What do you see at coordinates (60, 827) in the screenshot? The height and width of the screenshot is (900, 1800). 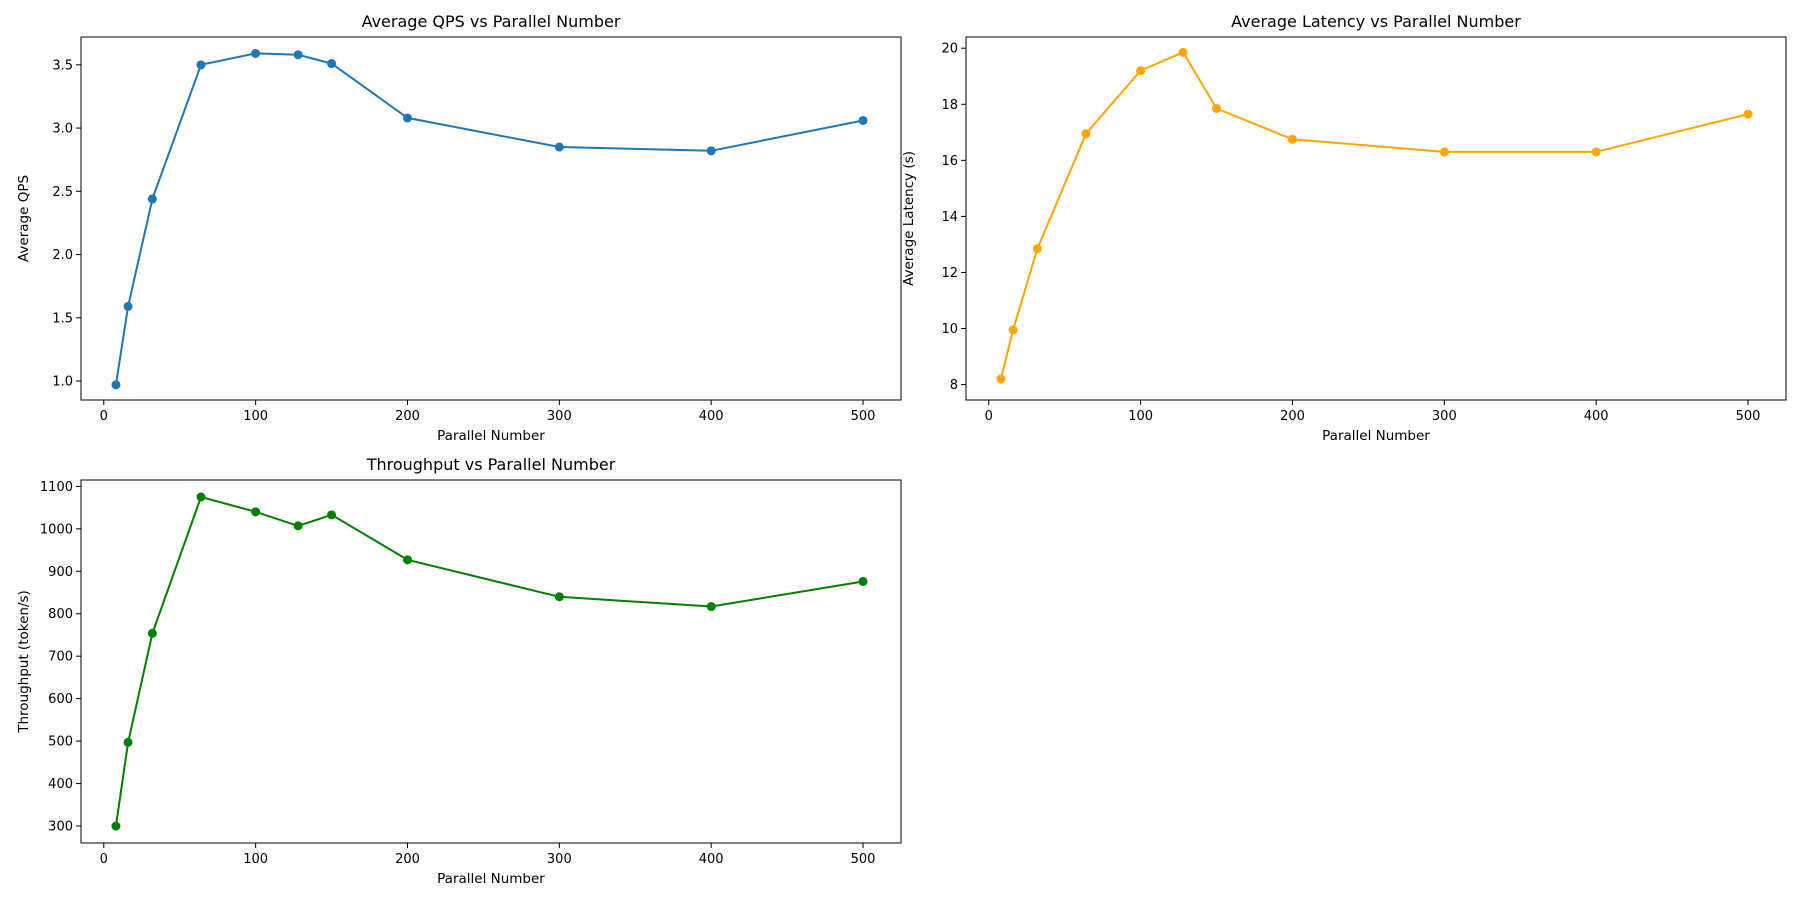 I see `y-tick-label: 300` at bounding box center [60, 827].